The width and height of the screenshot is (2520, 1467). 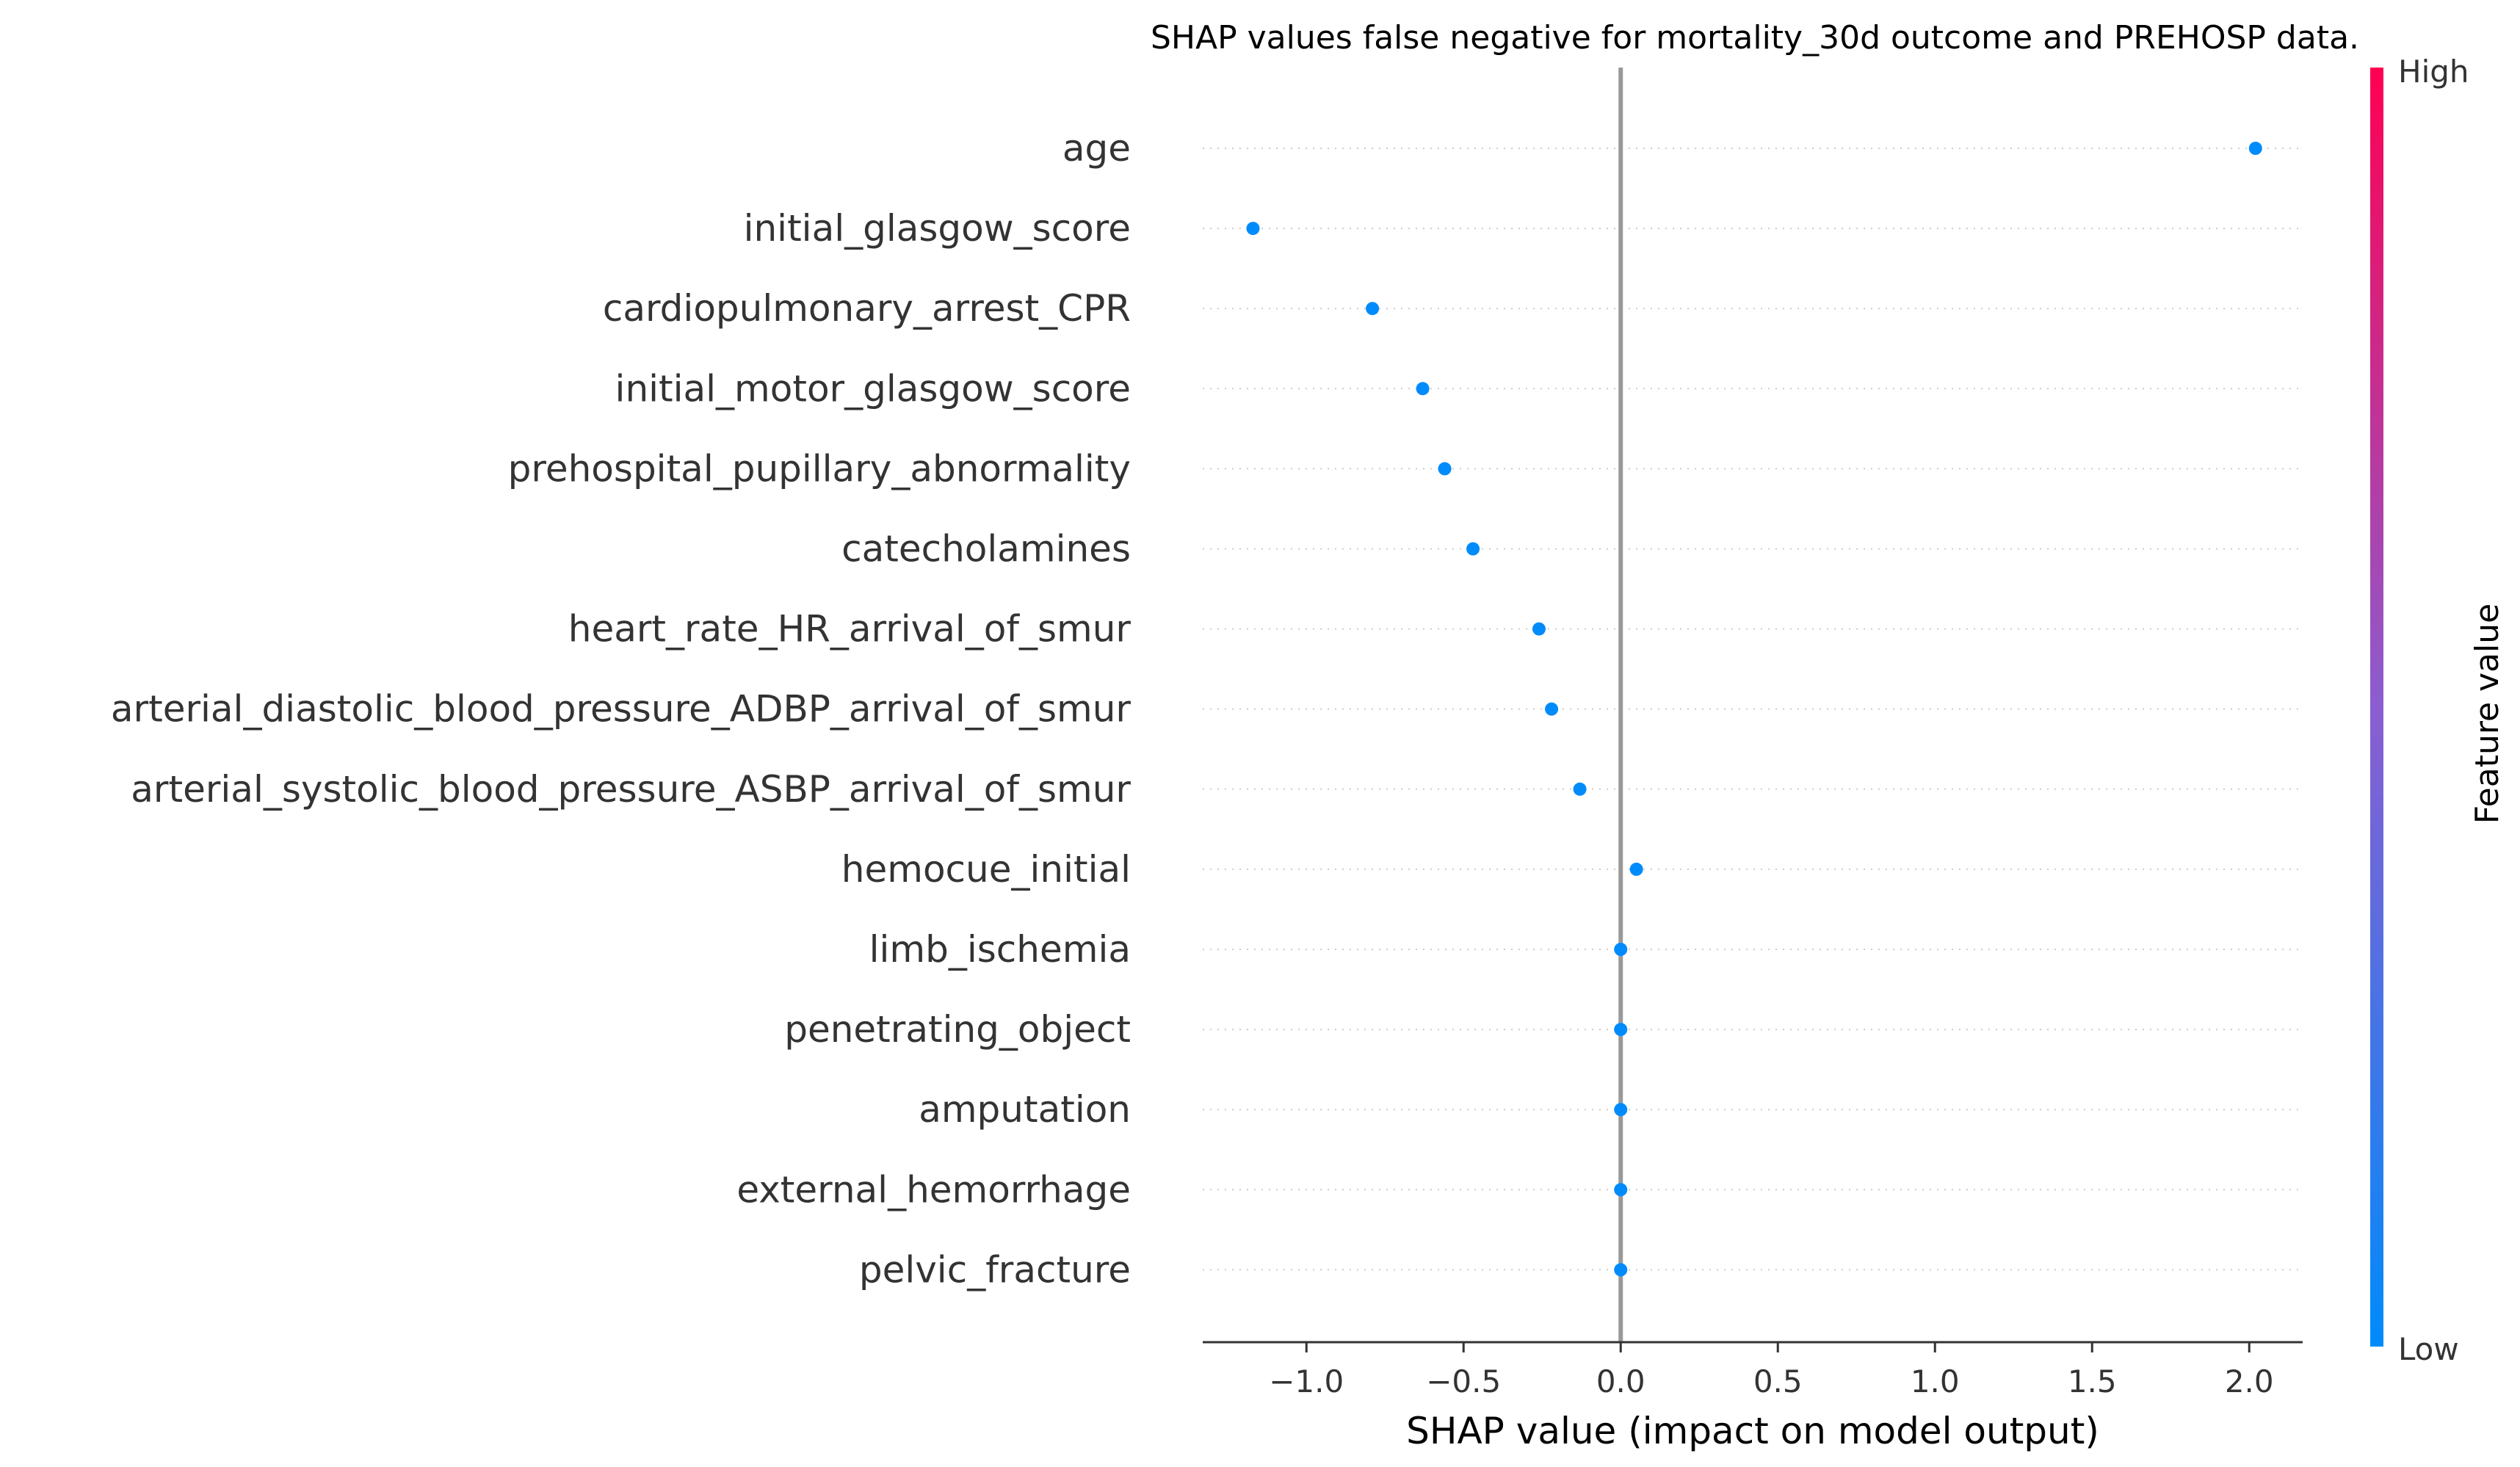 I want to click on colorbar-high-label: High, so click(x=2433, y=72).